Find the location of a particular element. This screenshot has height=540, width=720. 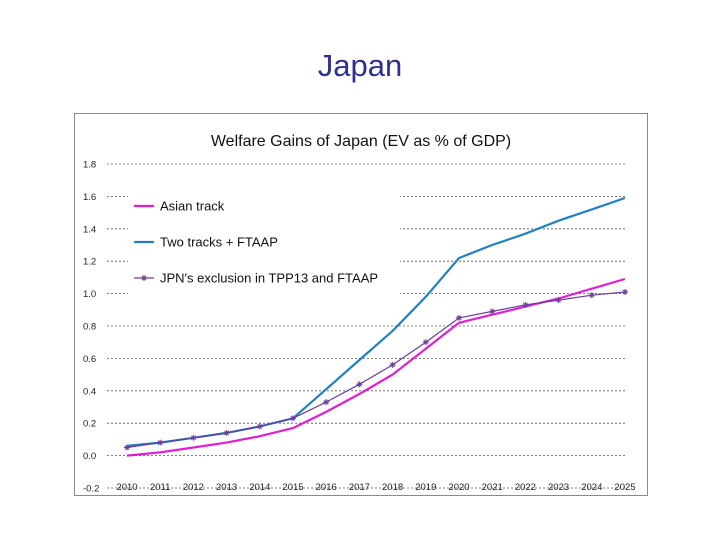

x-tick-label: 2018 is located at coordinates (392, 487).